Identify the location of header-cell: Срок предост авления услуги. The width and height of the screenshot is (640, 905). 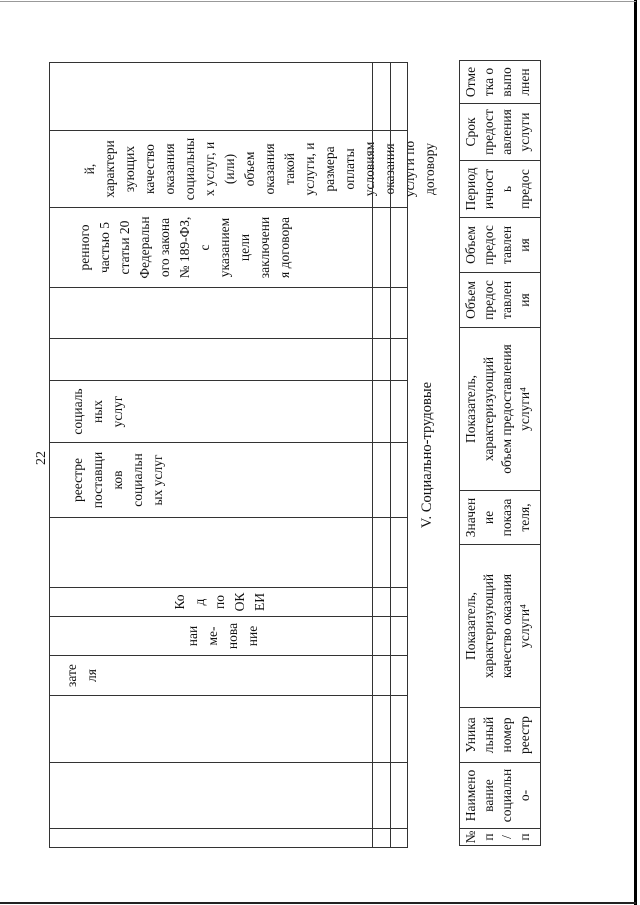
(500, 132).